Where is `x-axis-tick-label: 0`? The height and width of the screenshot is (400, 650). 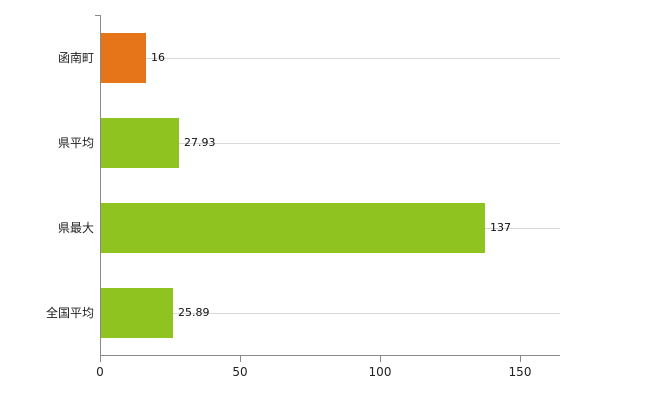
x-axis-tick-label: 0 is located at coordinates (100, 372).